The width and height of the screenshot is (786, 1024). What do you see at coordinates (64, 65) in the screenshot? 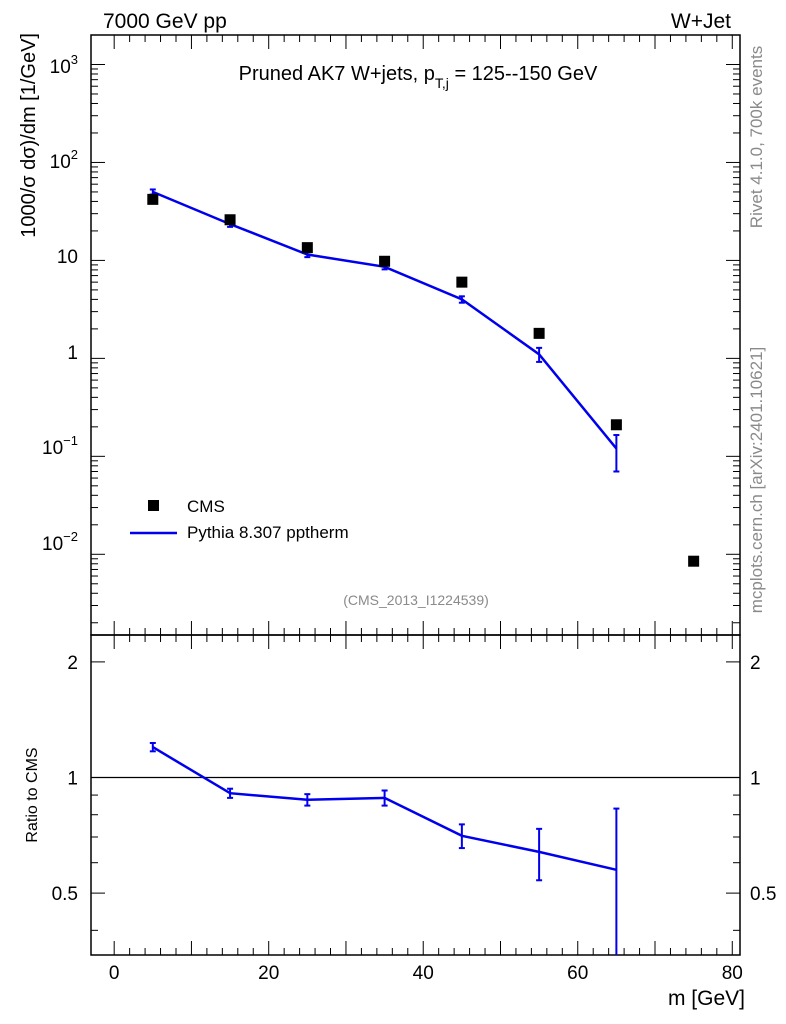
I see `ytick-label-1000: 10³` at bounding box center [64, 65].